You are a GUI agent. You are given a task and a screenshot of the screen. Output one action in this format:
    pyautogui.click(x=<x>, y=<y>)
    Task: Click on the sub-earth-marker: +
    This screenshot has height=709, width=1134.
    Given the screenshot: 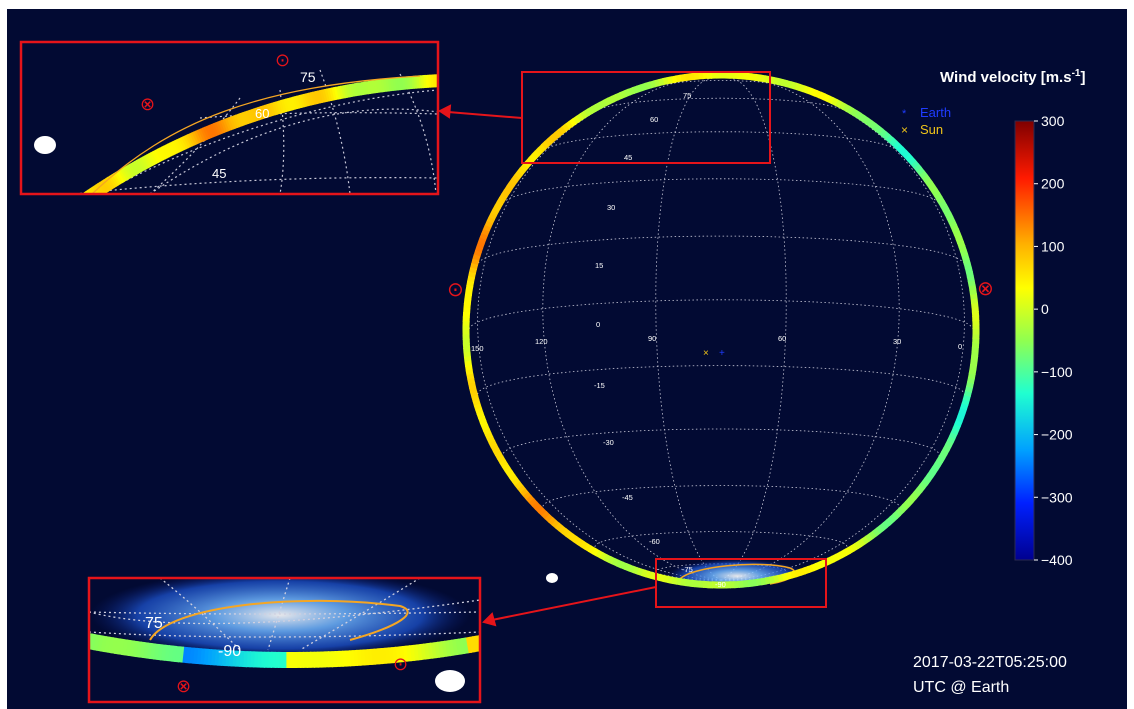 What is the action you would take?
    pyautogui.click(x=722, y=353)
    